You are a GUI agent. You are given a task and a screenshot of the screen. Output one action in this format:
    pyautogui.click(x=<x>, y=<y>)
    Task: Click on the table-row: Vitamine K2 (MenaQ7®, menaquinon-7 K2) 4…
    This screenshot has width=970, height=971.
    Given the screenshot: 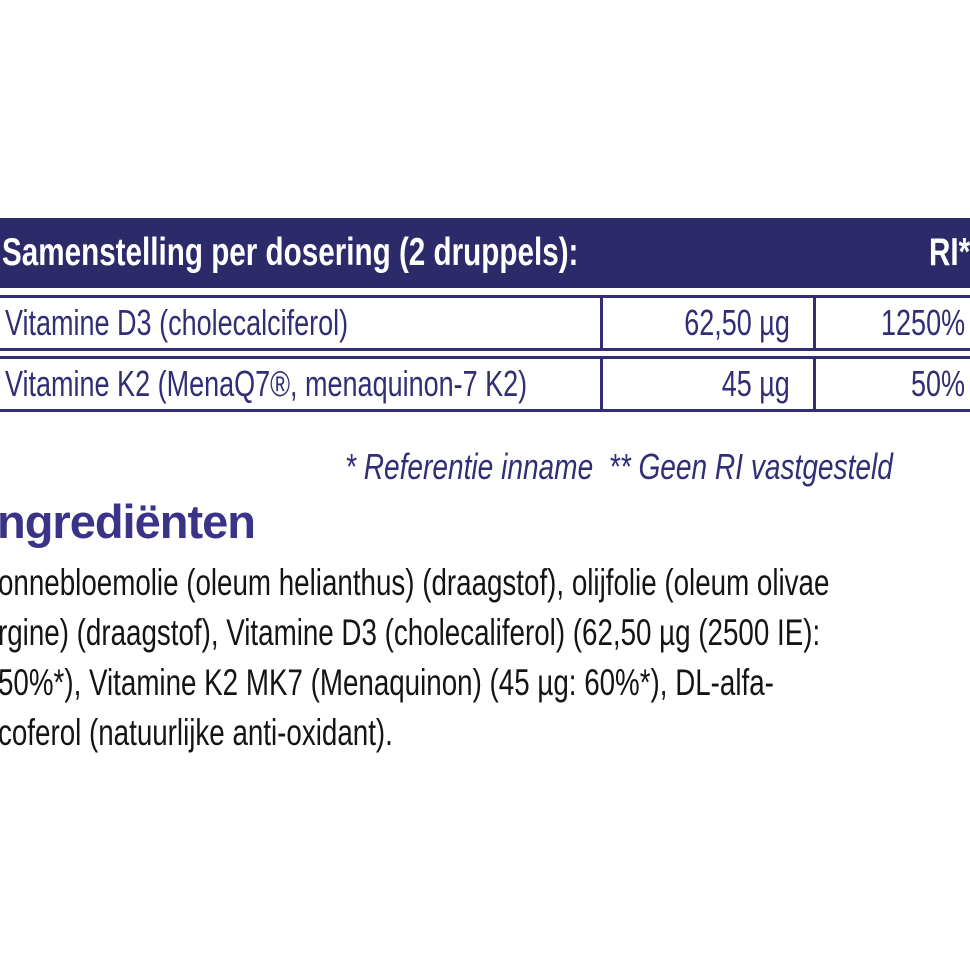 What is the action you would take?
    pyautogui.click(x=485, y=384)
    